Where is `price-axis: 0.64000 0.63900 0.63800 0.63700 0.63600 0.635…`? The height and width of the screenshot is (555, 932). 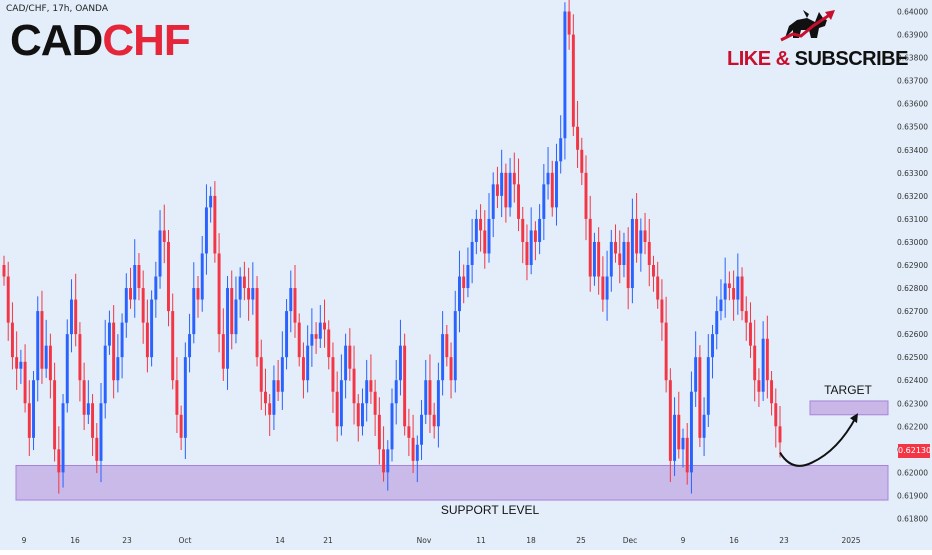 price-axis: 0.64000 0.63900 0.63800 0.63700 0.63600 0.635… is located at coordinates (912, 266).